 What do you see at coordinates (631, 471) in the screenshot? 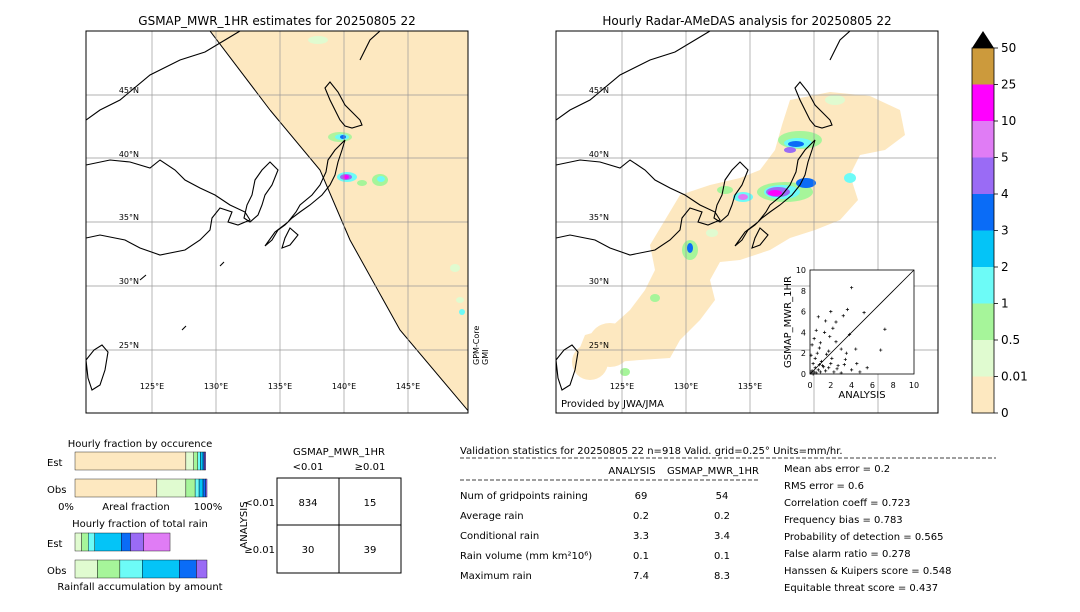
I see `col-analysis: ANALYSIS` at bounding box center [631, 471].